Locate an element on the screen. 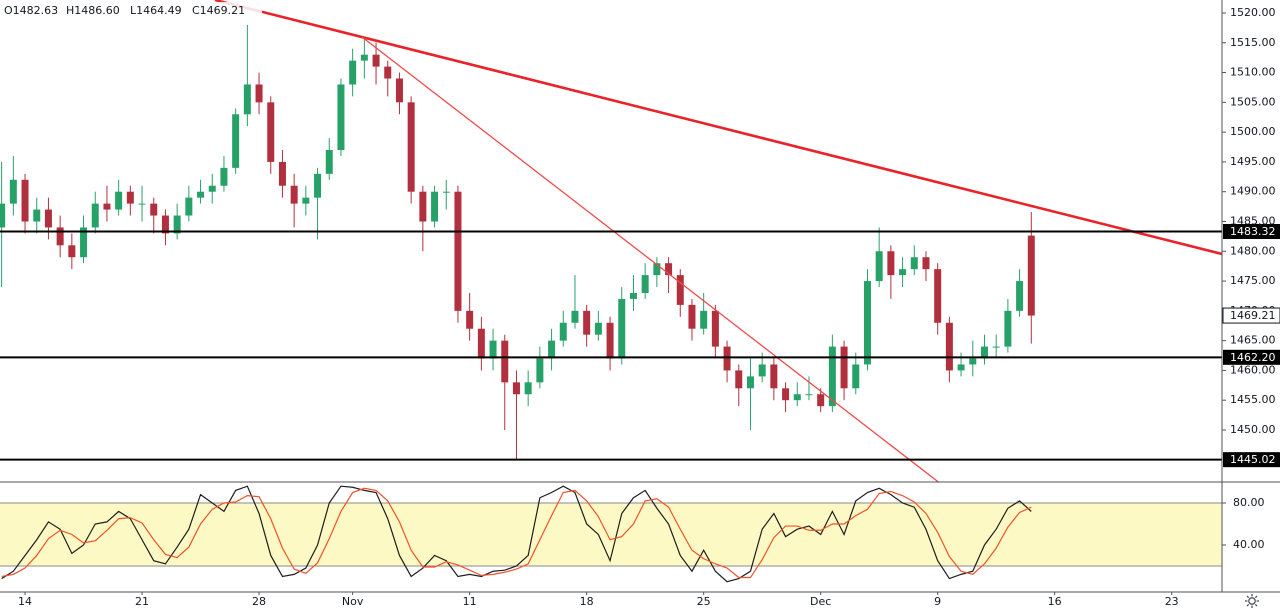  x-tick-label: 11 is located at coordinates (470, 601).